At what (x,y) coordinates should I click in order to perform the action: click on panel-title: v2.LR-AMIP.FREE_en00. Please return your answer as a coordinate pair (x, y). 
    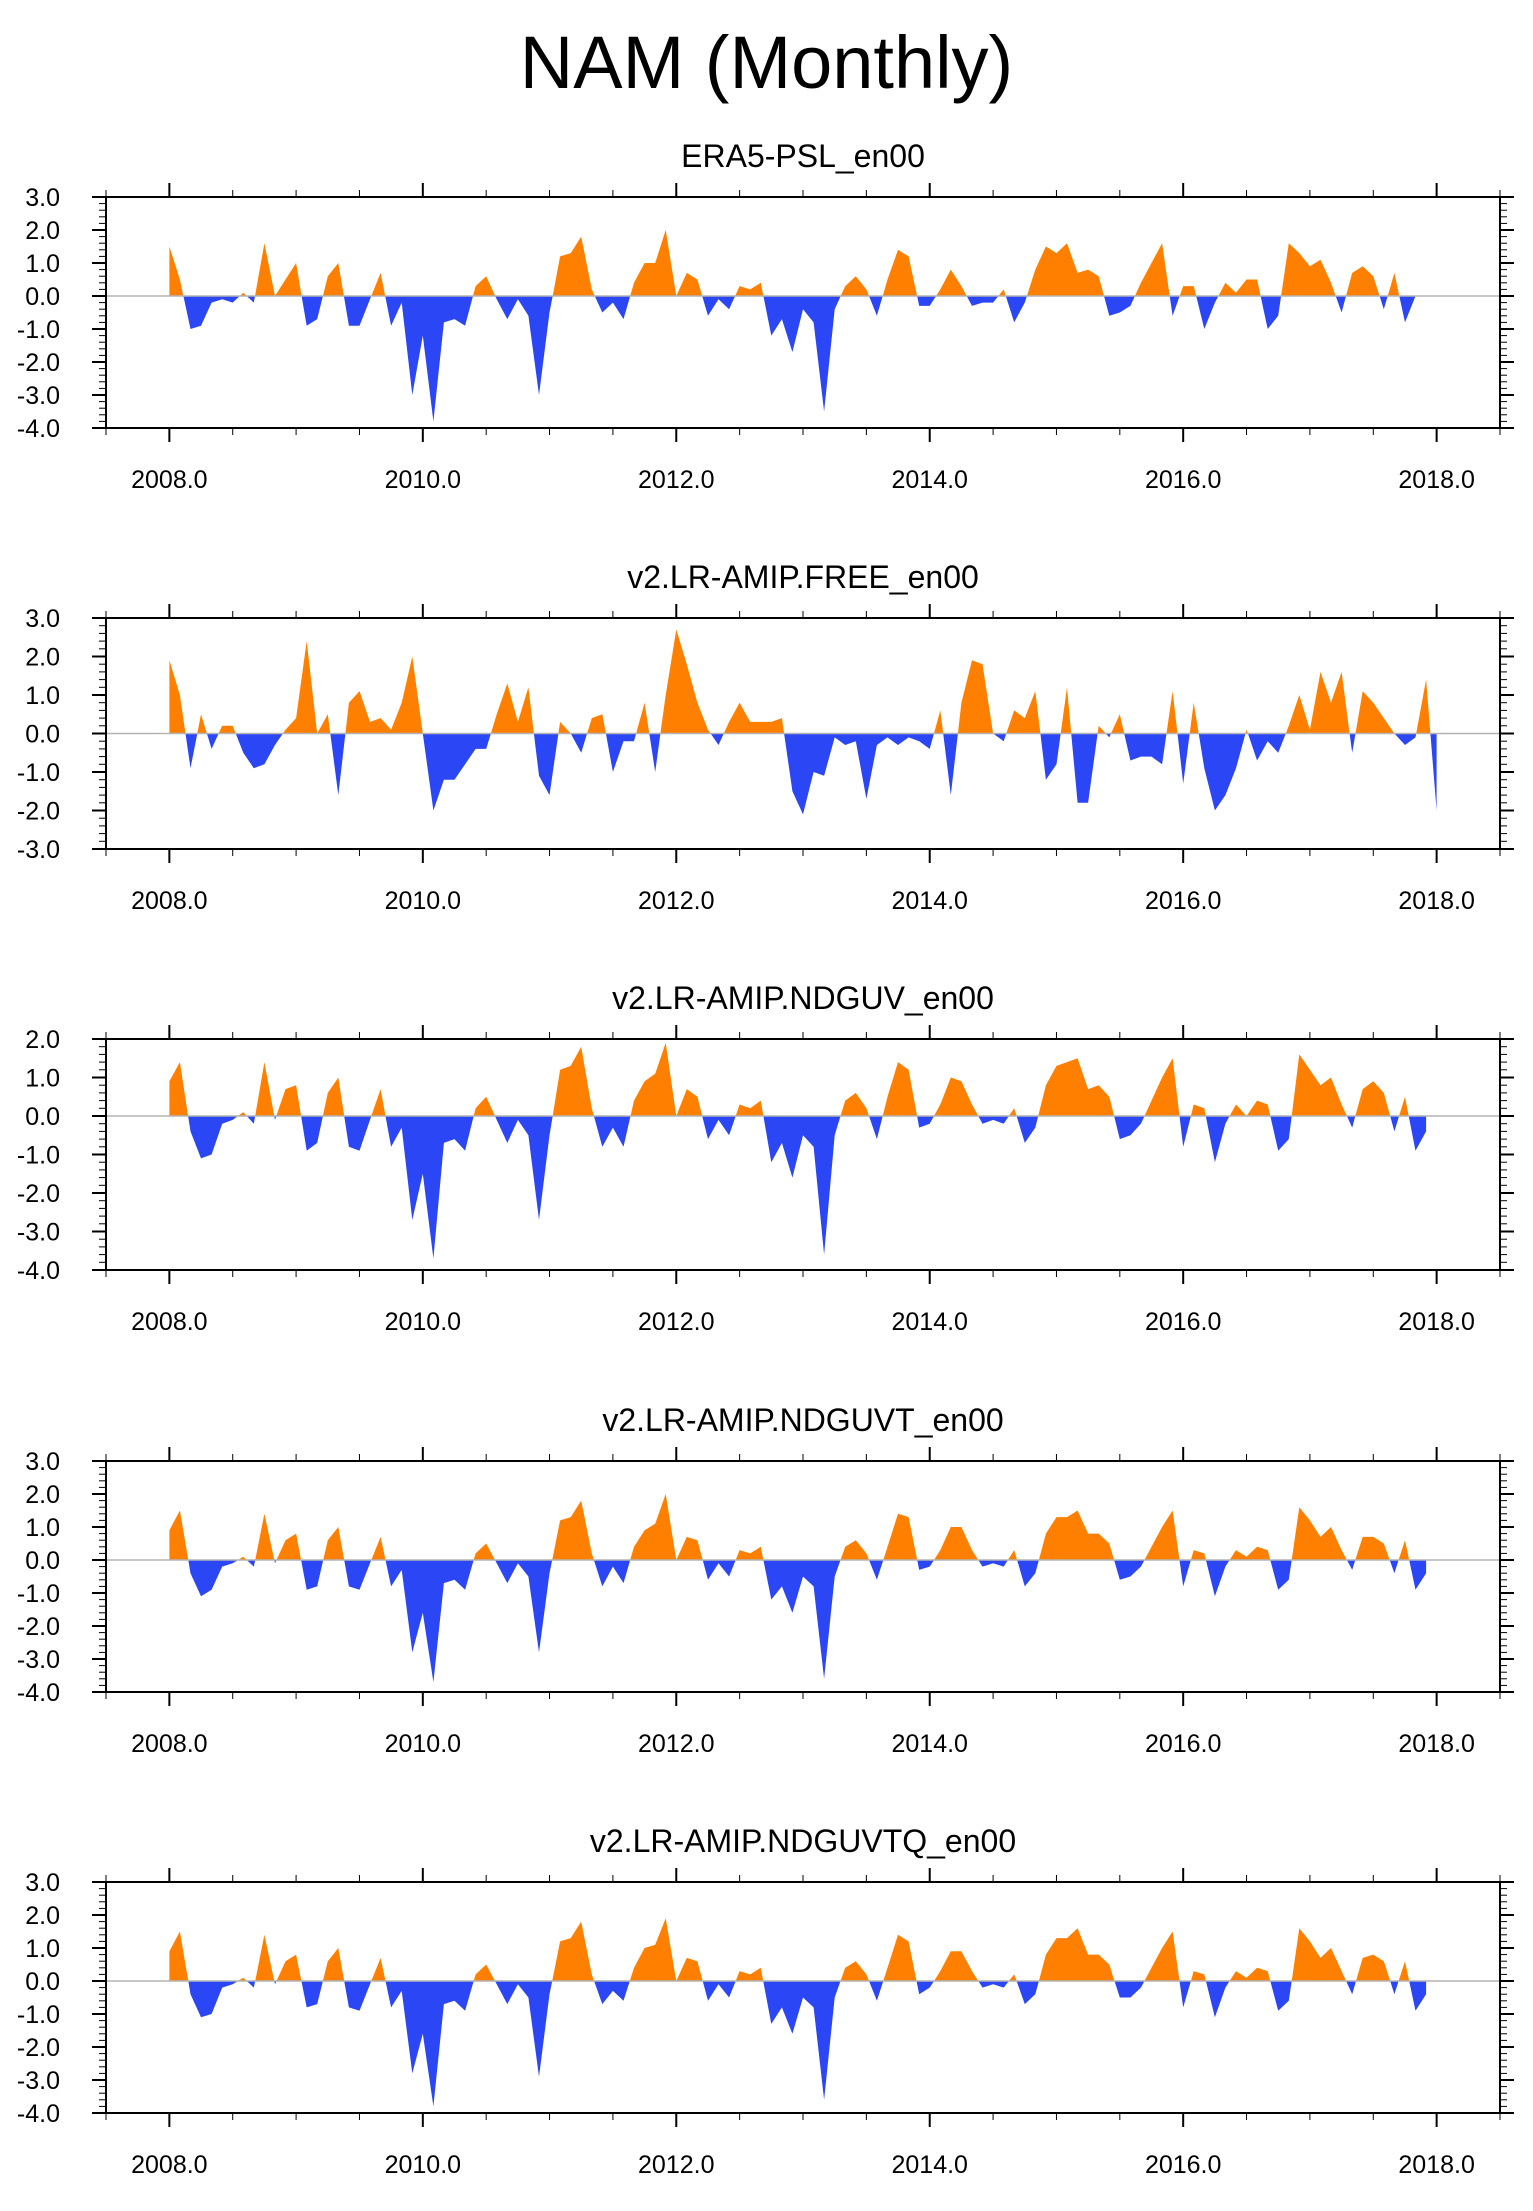
    Looking at the image, I should click on (803, 577).